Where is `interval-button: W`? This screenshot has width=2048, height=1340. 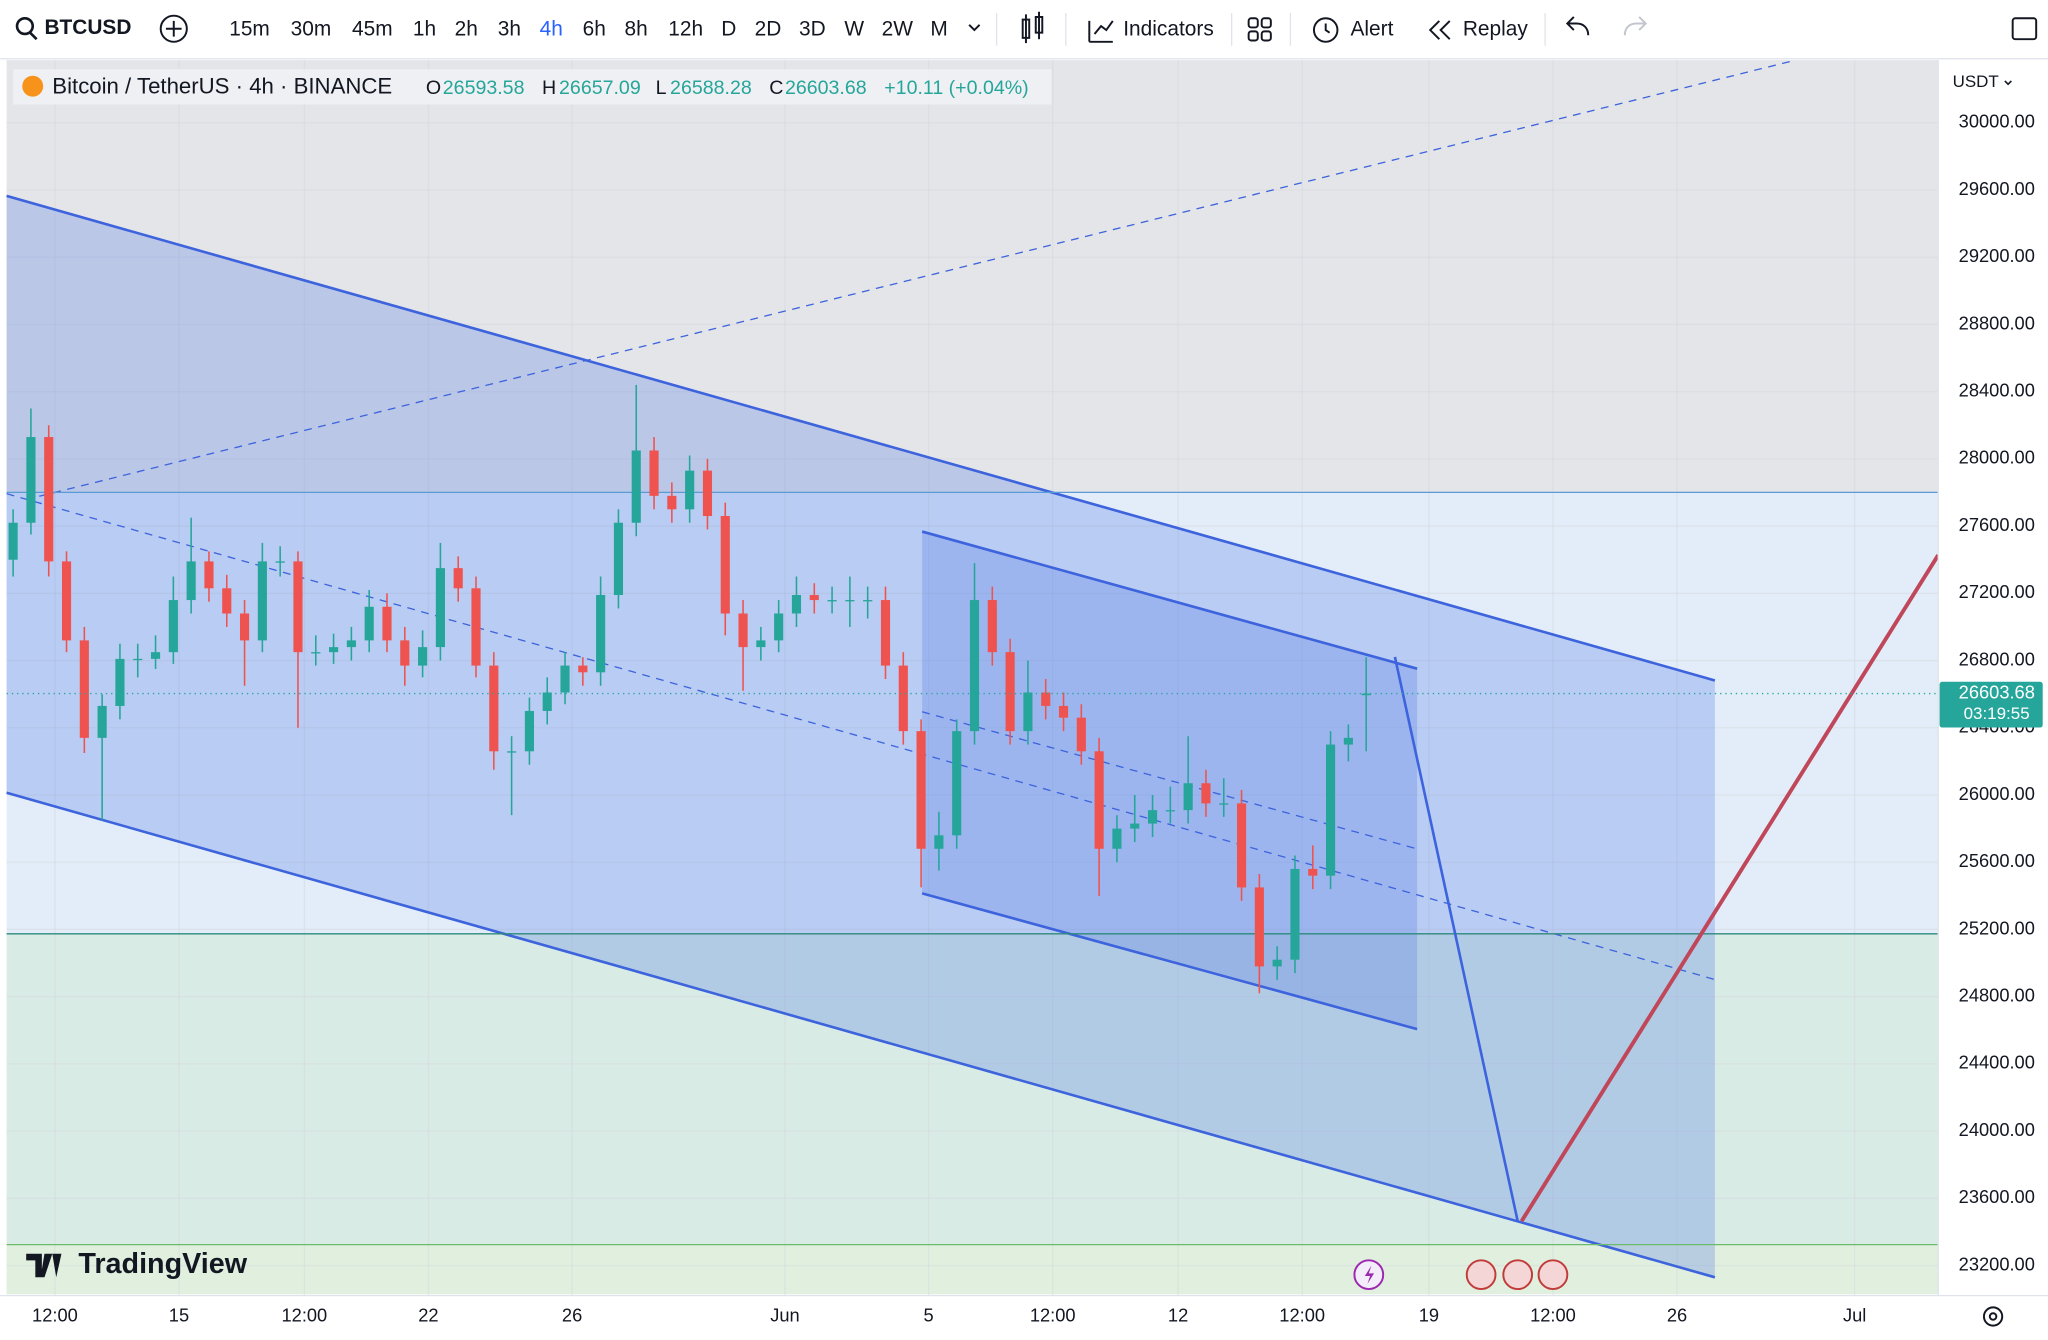
interval-button: W is located at coordinates (854, 29).